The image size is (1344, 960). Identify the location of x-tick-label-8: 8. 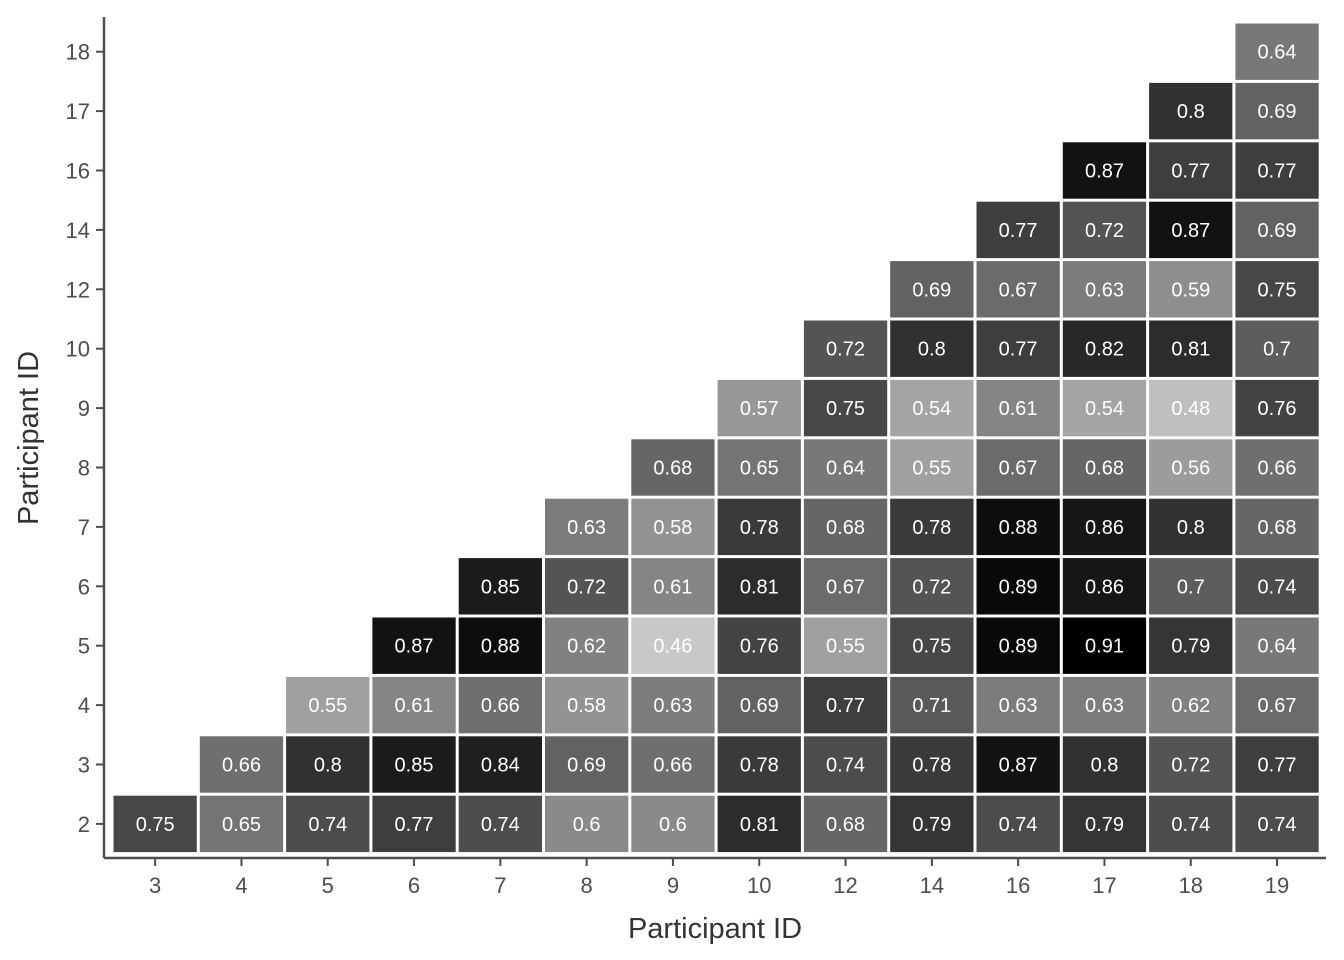
(587, 885).